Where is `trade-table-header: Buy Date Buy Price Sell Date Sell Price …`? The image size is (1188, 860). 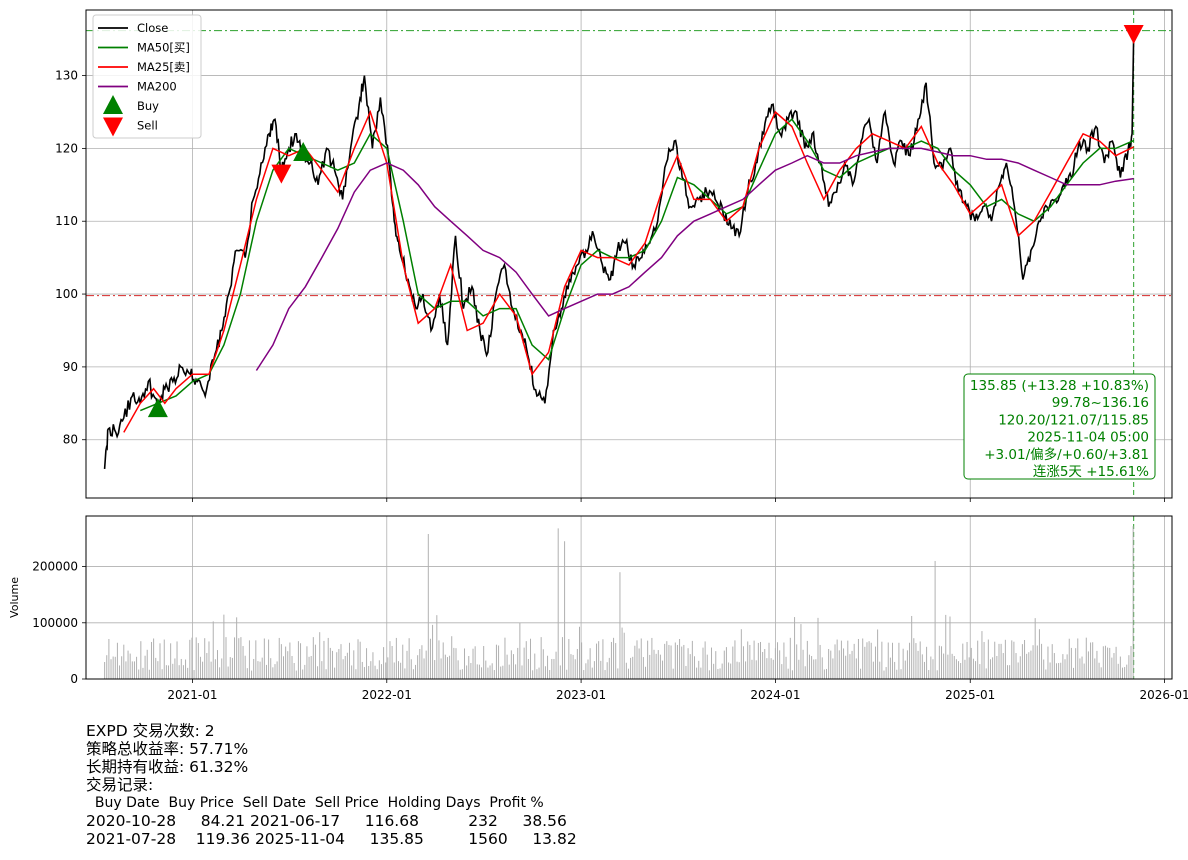
trade-table-header: Buy Date Buy Price Sell Date Sell Price … is located at coordinates (315, 803).